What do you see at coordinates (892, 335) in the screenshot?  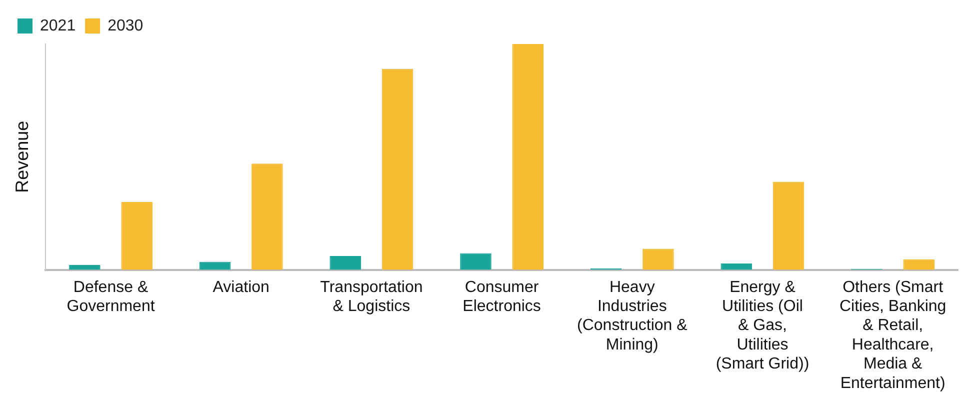 I see `x-tick-label: Others (Smart Cities, Banking & Retail, Healthcare, Media & Entertainment)` at bounding box center [892, 335].